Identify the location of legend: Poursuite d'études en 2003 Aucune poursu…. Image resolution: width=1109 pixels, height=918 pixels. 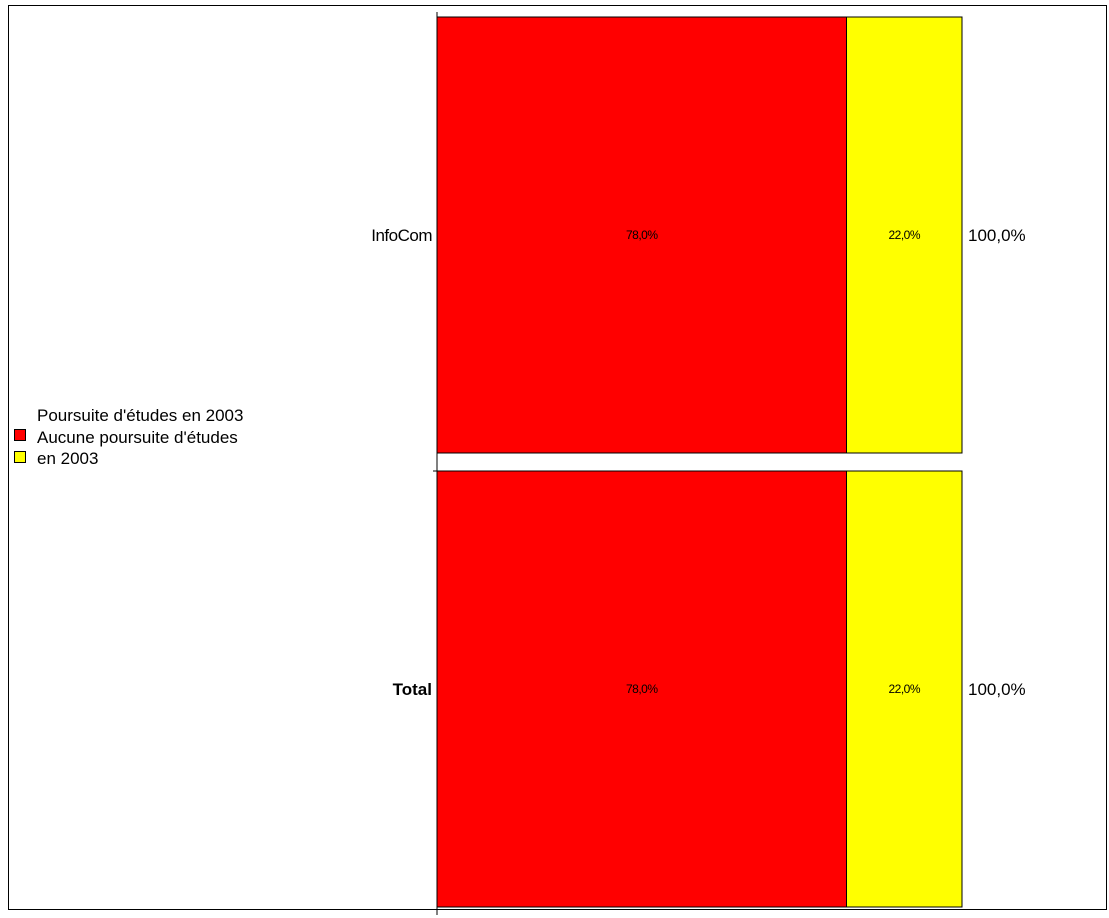
(132, 437).